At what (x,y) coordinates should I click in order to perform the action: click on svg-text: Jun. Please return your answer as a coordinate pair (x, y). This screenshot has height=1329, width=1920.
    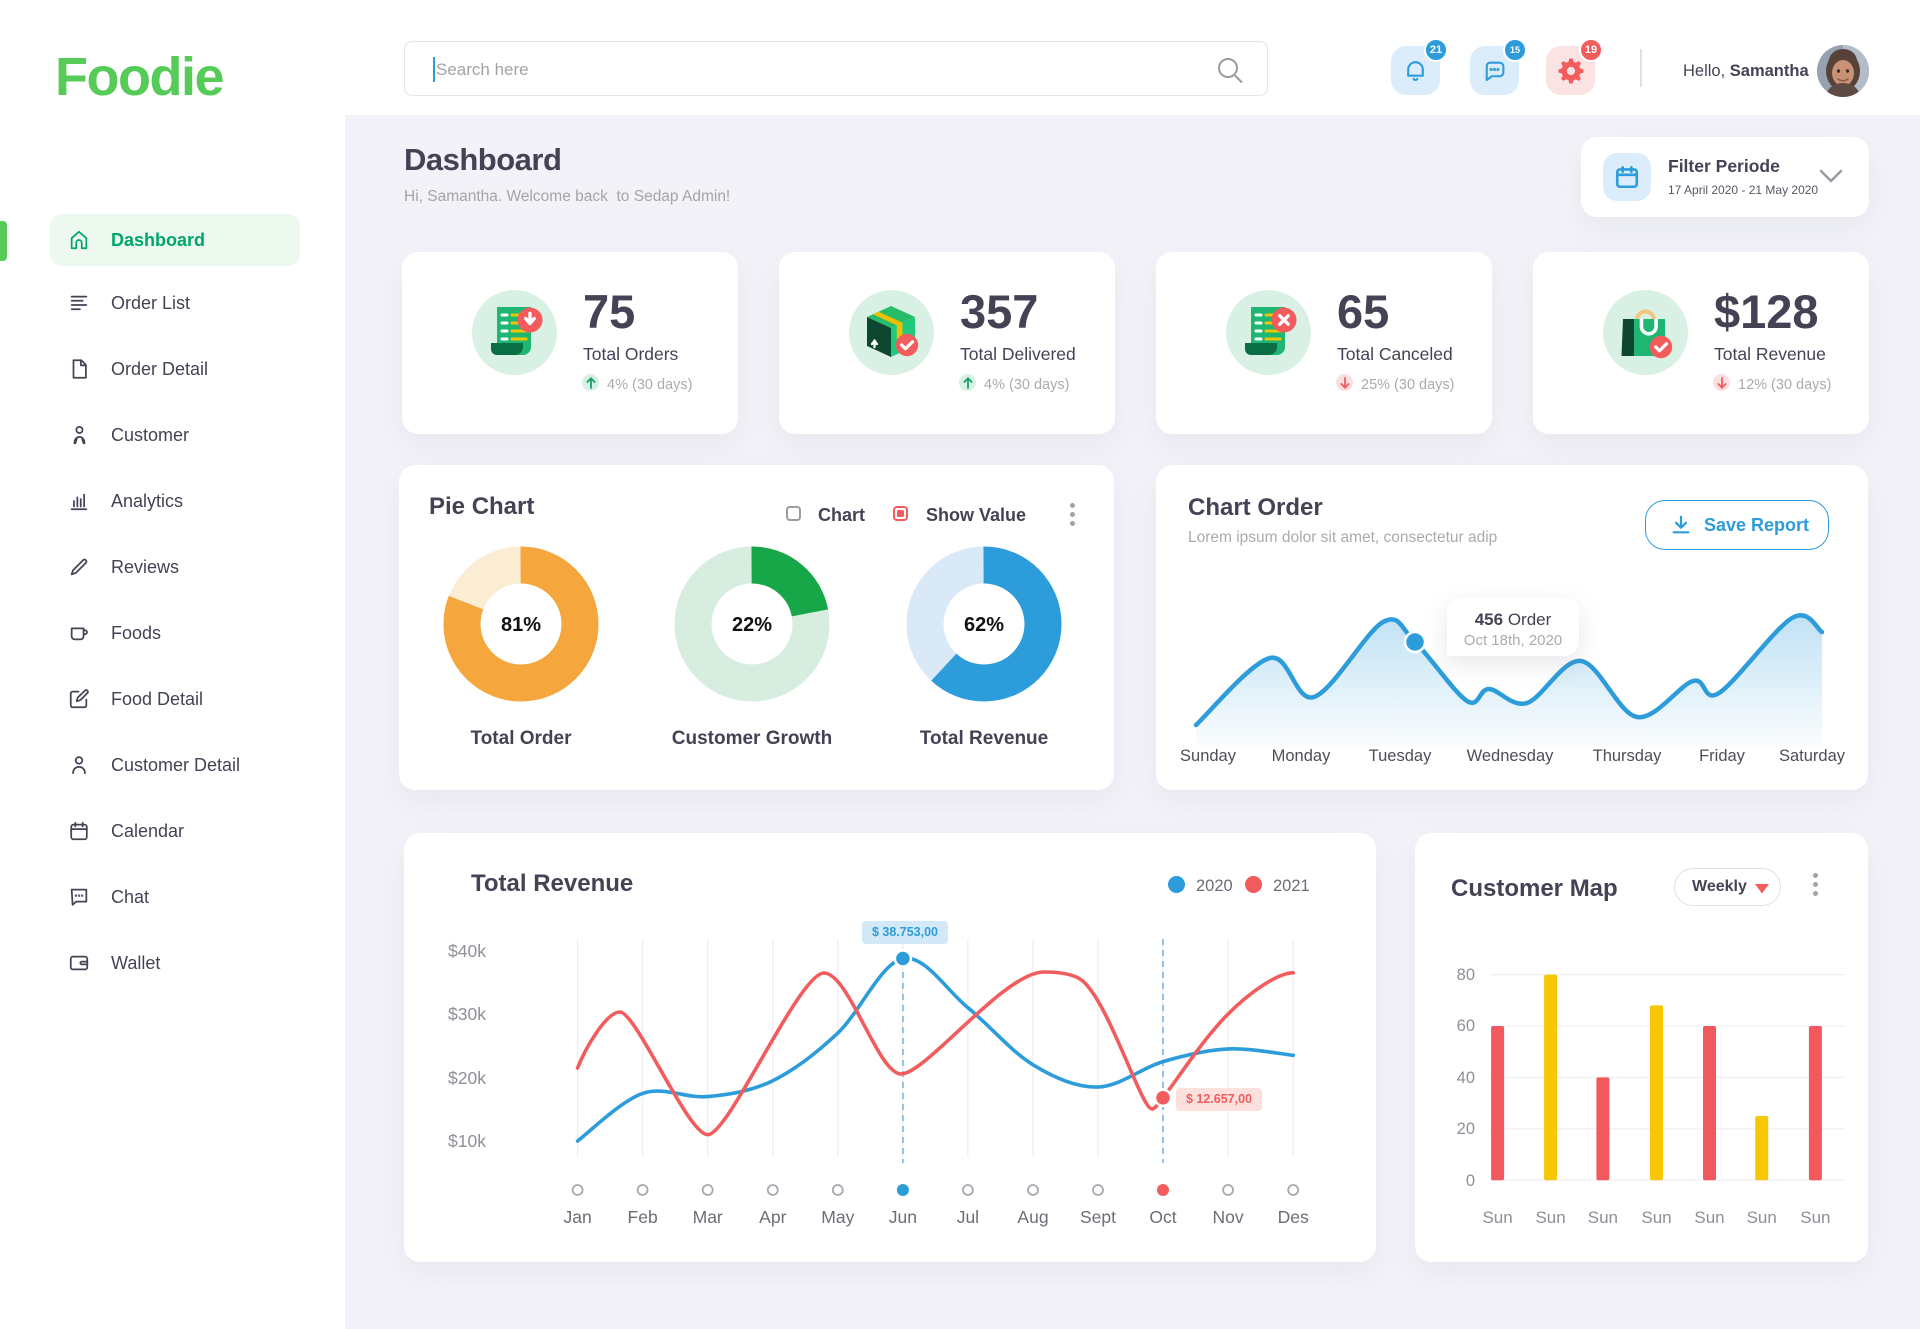
    Looking at the image, I should click on (903, 1217).